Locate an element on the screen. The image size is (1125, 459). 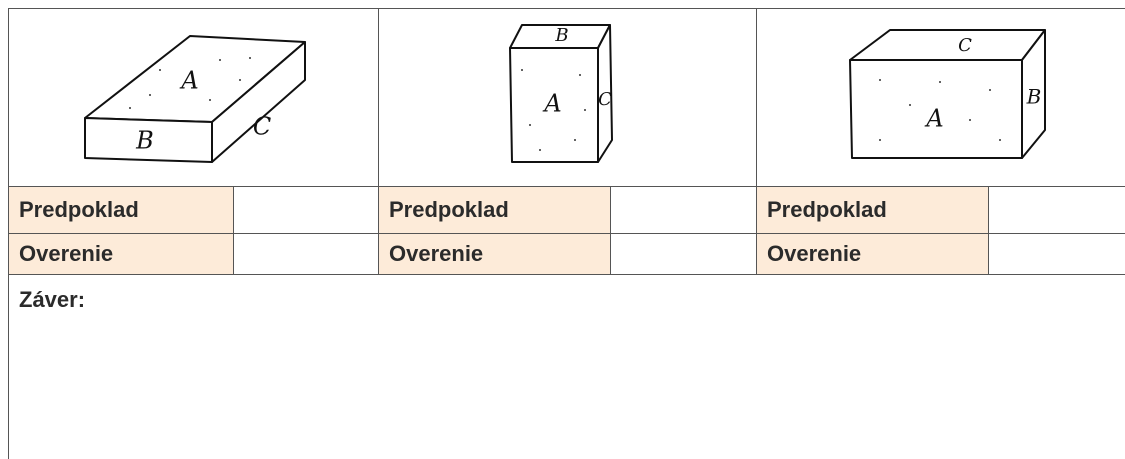
block-3: A C B is located at coordinates (947, 94).